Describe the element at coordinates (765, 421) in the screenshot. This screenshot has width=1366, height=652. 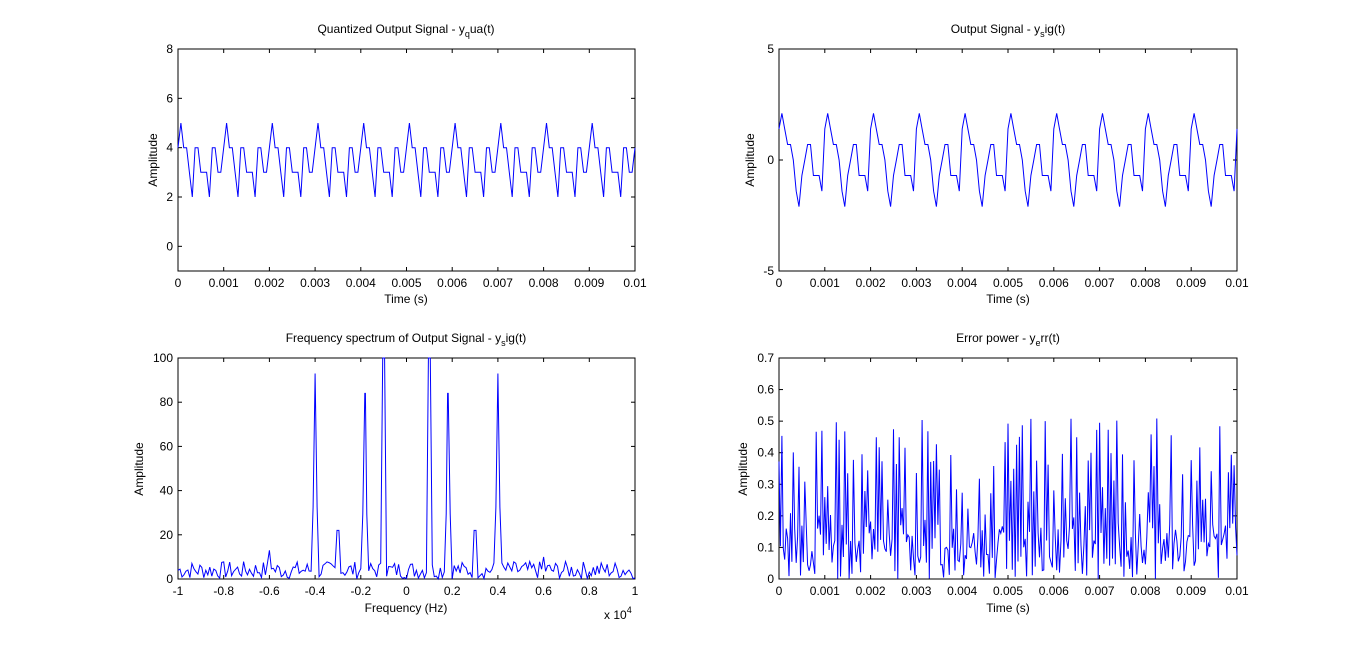
I see `y-tick-label: 0.5` at that location.